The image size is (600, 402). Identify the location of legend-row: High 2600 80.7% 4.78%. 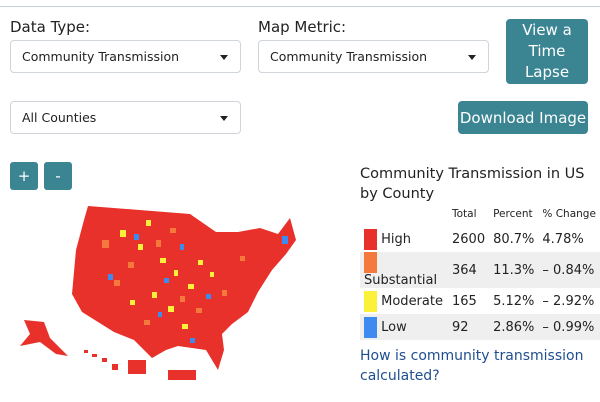
(480, 239).